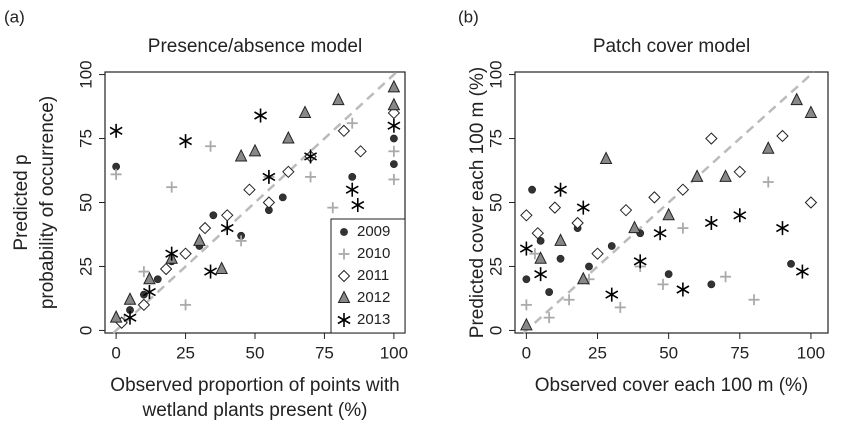  What do you see at coordinates (21, 202) in the screenshot?
I see `y-axis-label: Predicted p` at bounding box center [21, 202].